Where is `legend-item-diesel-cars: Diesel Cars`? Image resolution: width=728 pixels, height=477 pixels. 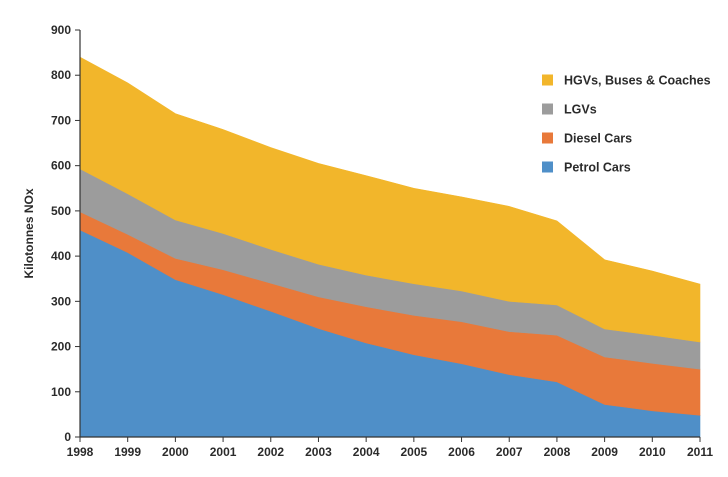
legend-item-diesel-cars: Diesel Cars is located at coordinates (587, 139).